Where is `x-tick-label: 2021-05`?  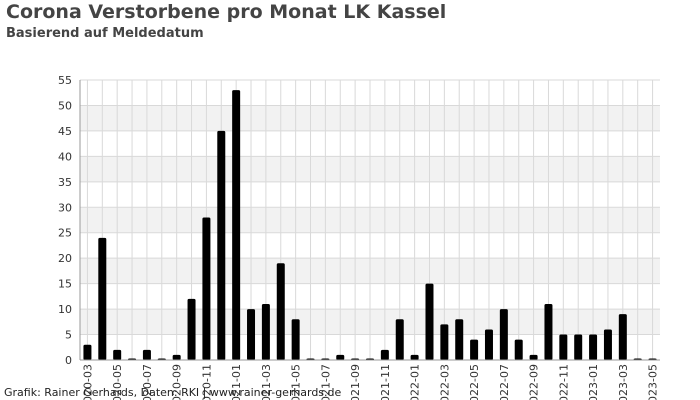 x-tick-label: 2021-05 is located at coordinates (296, 382).